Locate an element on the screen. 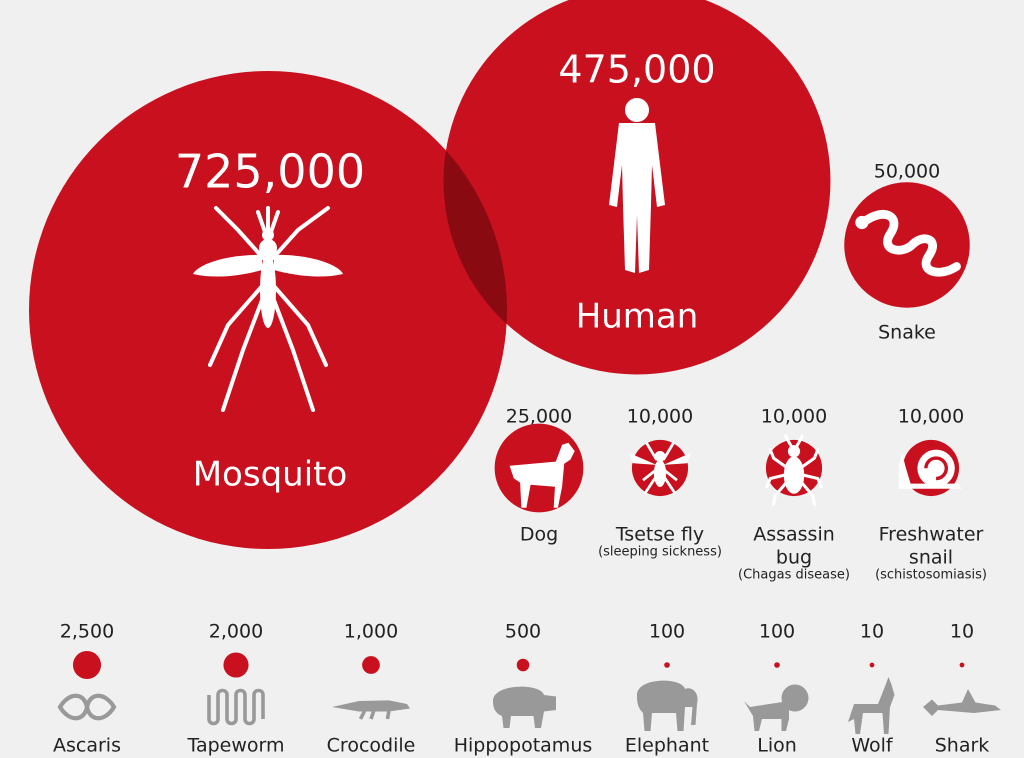 This screenshot has height=758, width=1024. value-label-crocodile: 1,000 is located at coordinates (371, 632).